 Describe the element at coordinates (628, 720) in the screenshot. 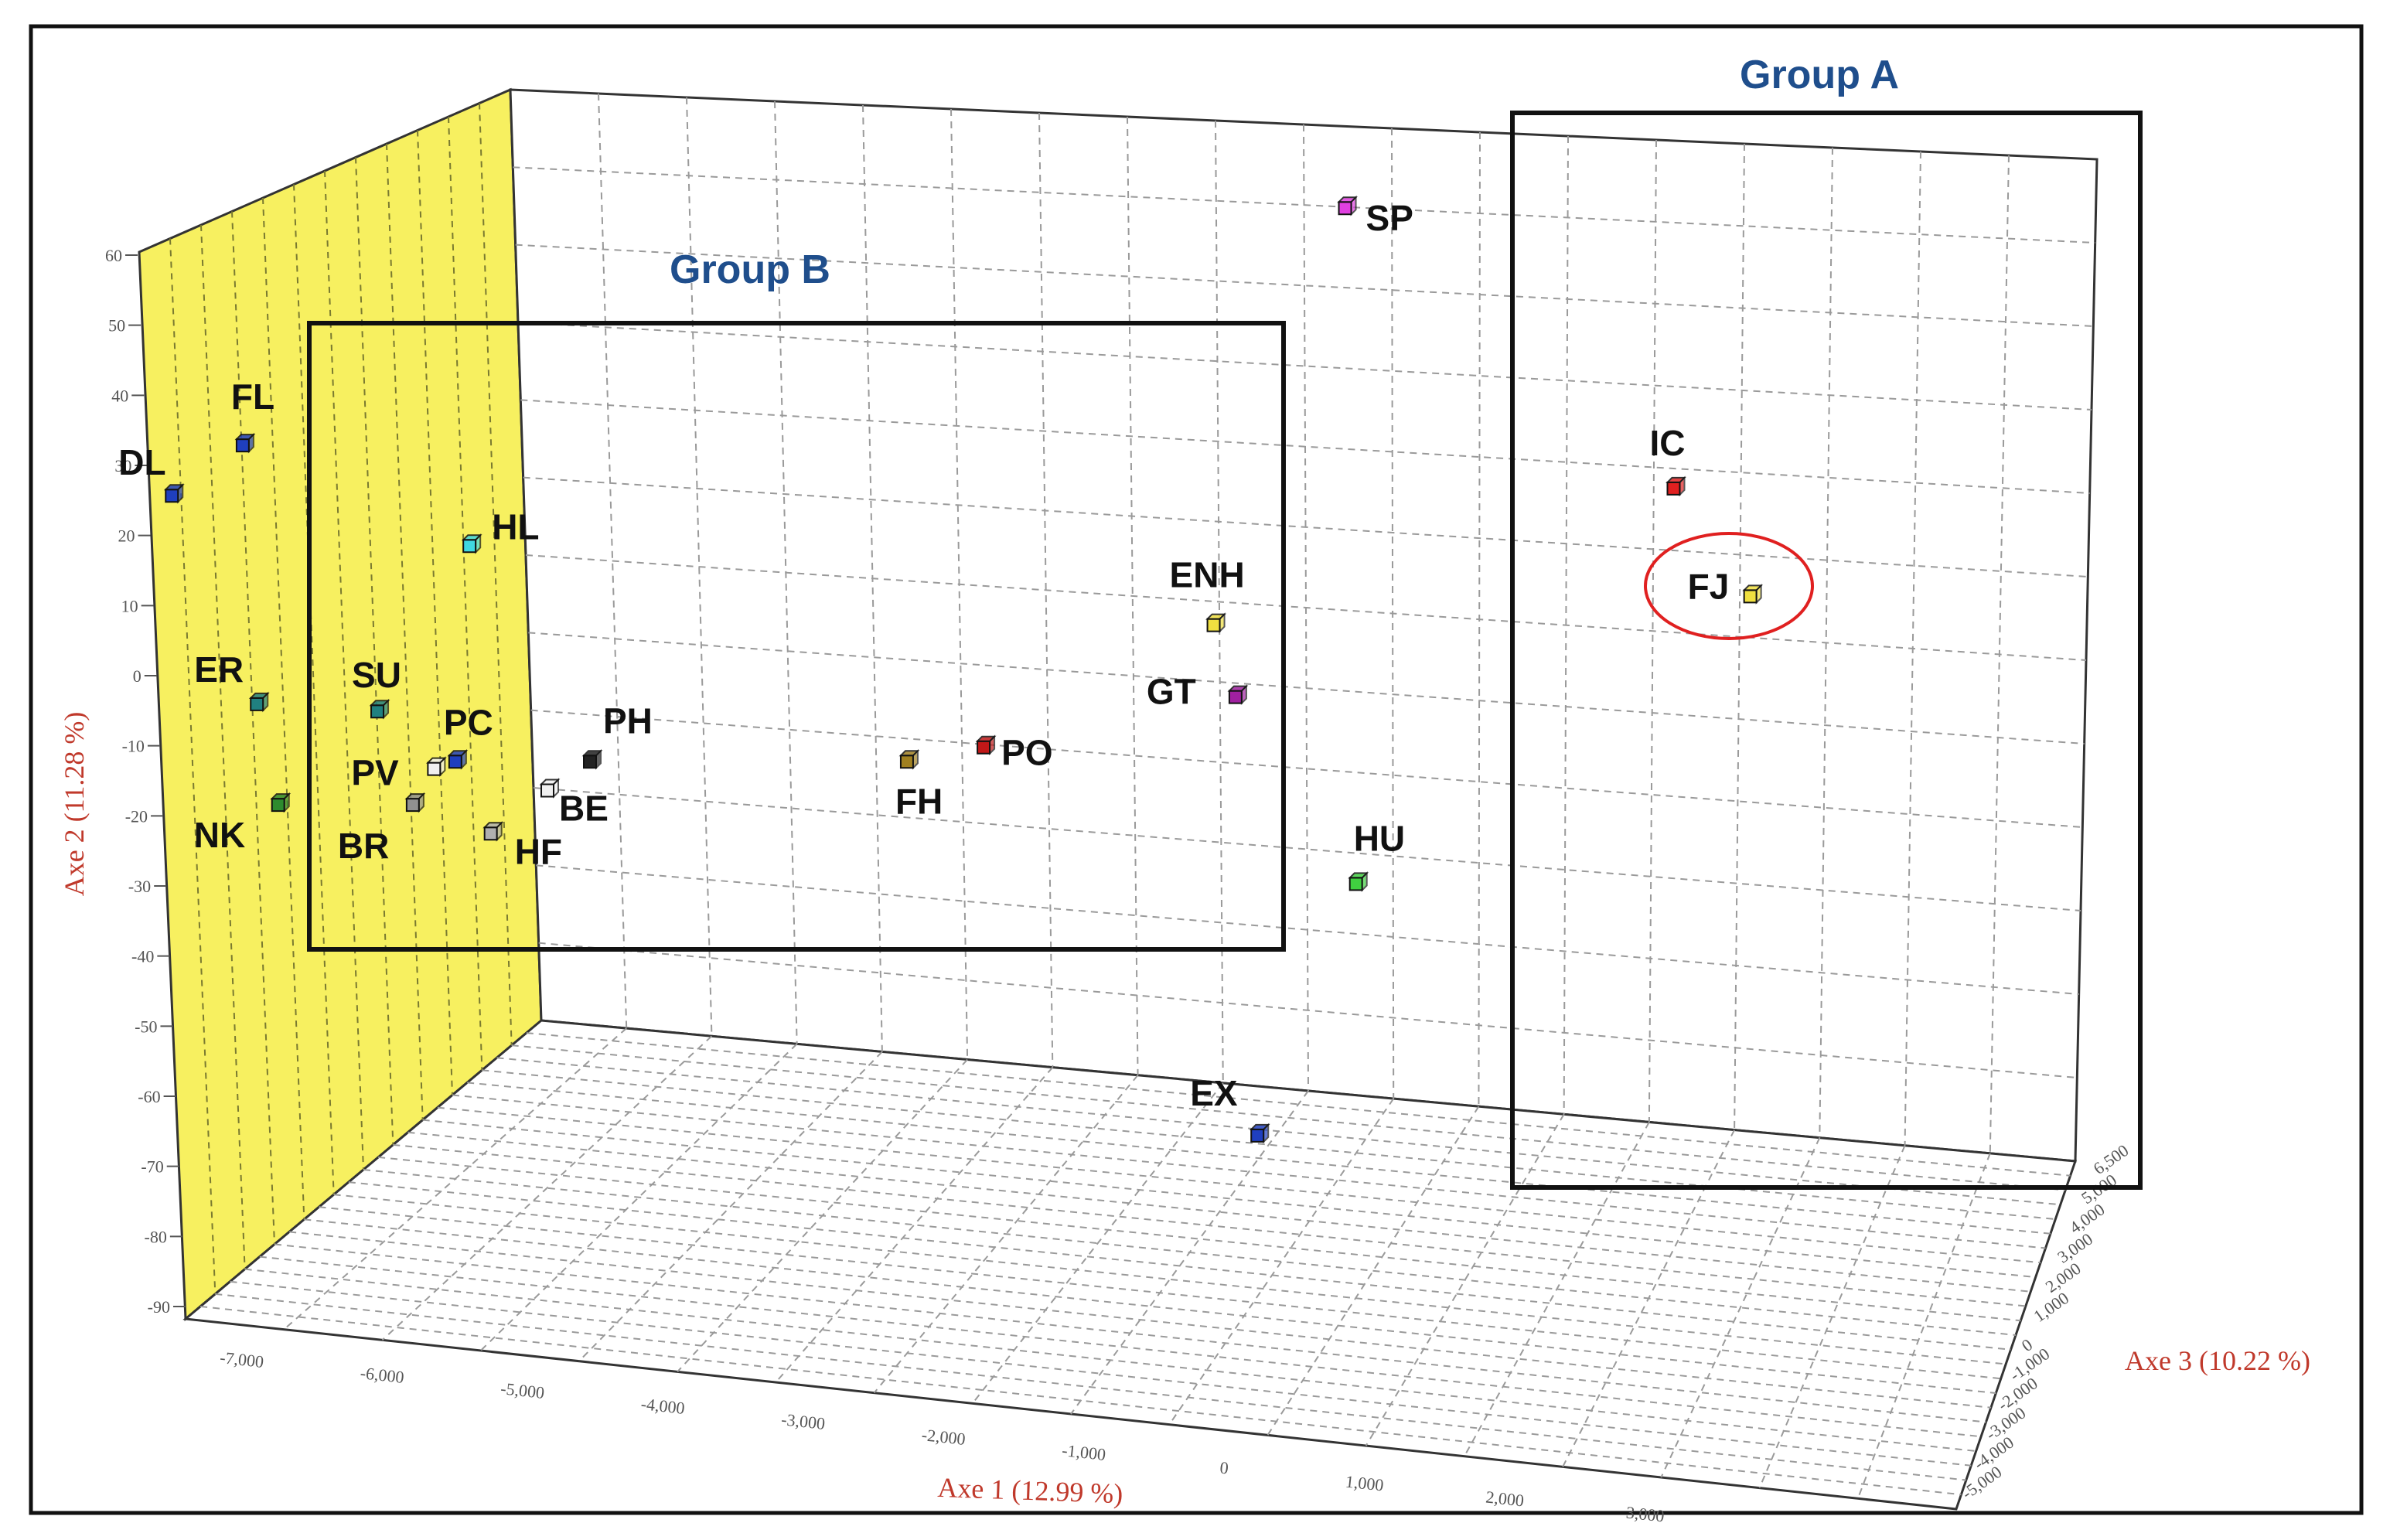

I see `point-label: PH` at that location.